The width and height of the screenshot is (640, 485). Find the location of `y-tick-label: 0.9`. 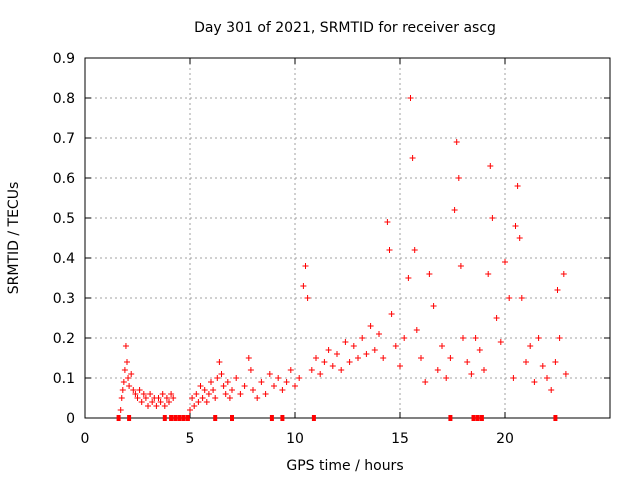

y-tick-label: 0.9 is located at coordinates (64, 59).